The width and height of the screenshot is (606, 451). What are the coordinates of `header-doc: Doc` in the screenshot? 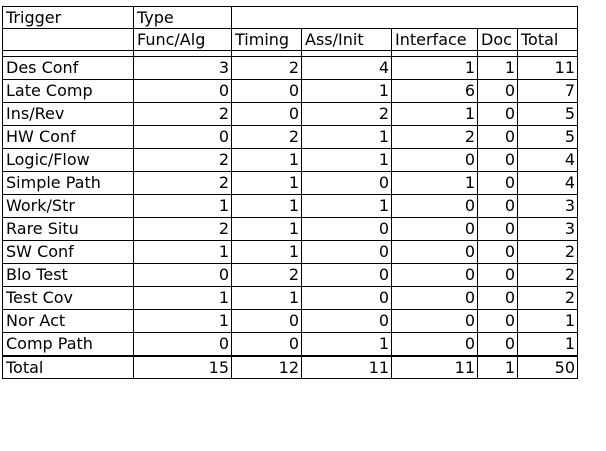 It's located at (497, 39).